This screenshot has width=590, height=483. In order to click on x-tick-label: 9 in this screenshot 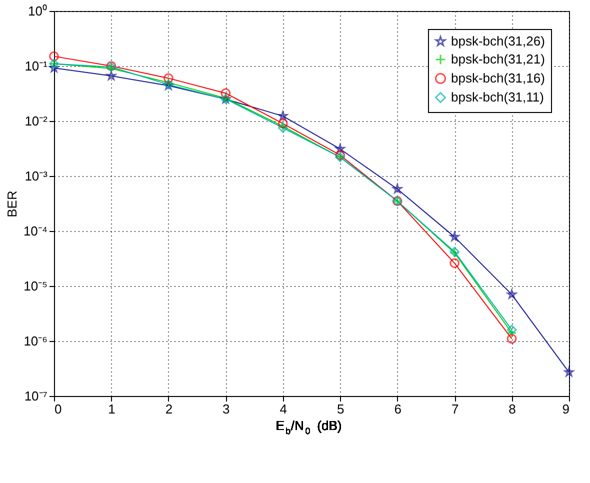, I will do `click(566, 409)`.